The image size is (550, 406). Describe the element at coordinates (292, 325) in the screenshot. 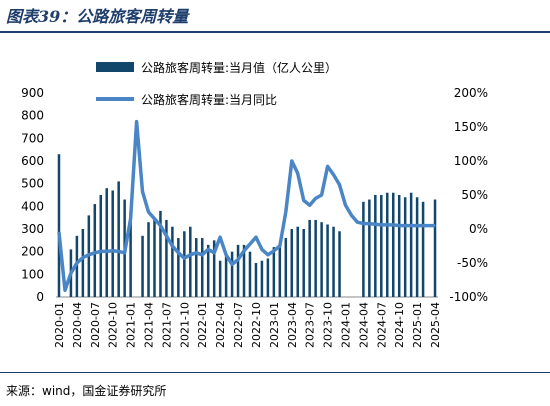

I see `x-tick-label: 2023-04` at that location.